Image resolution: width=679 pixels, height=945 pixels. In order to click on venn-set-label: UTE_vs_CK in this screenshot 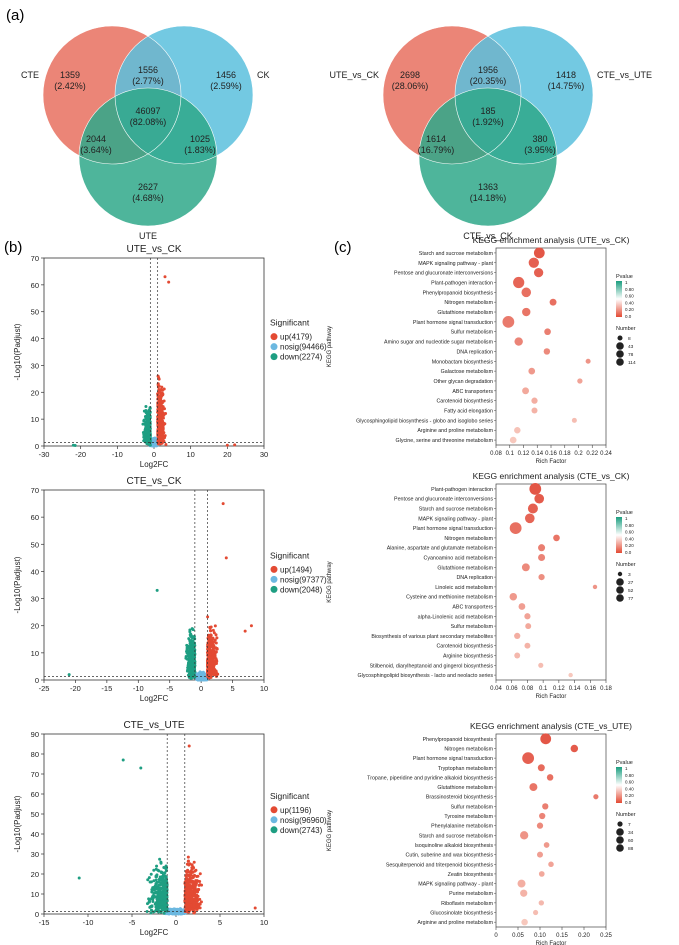, I will do `click(354, 75)`.